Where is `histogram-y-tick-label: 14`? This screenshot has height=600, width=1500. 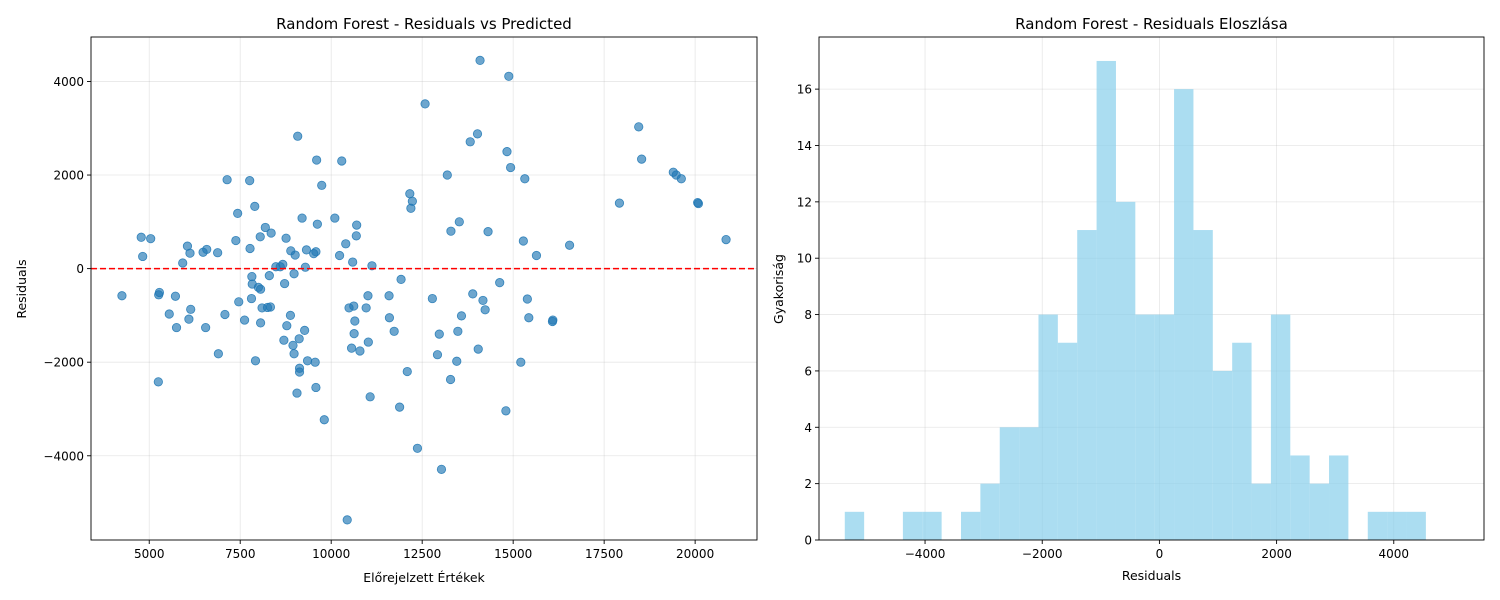
histogram-y-tick-label: 14 is located at coordinates (804, 146).